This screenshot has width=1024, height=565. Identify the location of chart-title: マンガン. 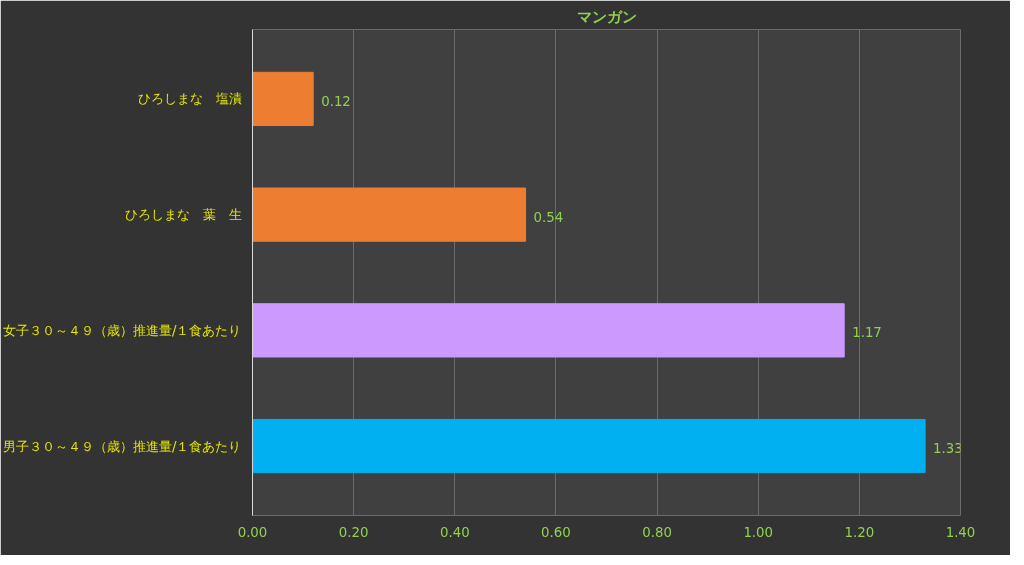
(606, 16).